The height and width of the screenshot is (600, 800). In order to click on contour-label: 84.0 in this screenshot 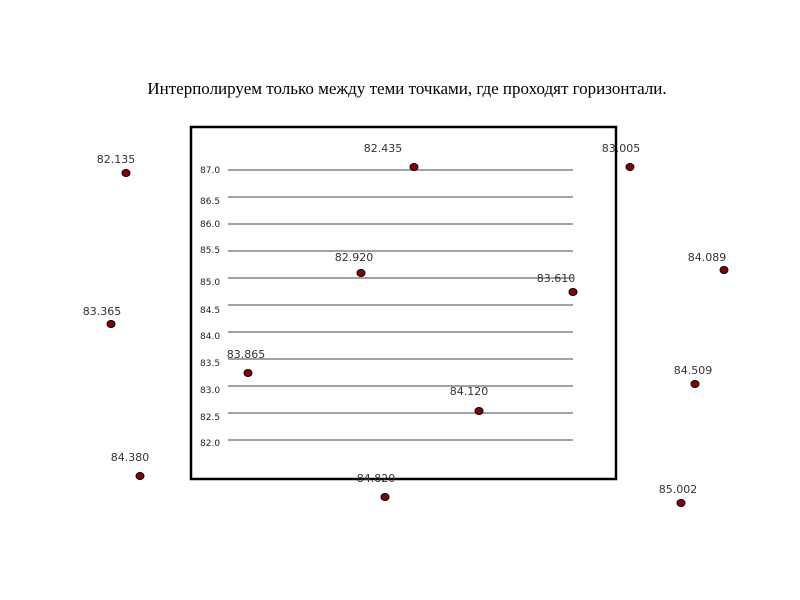, I will do `click(210, 337)`.